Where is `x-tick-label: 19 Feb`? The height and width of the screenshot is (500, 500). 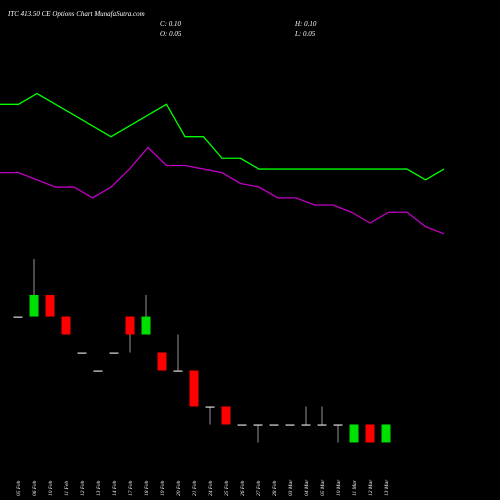
x-tick-label: 19 Feb is located at coordinates (163, 488).